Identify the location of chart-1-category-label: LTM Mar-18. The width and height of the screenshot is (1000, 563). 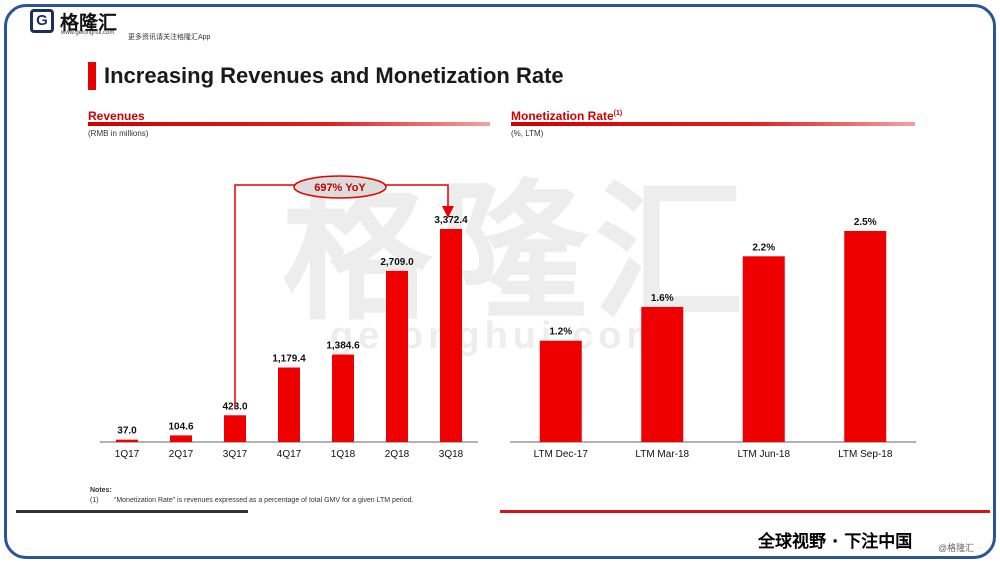
(662, 454).